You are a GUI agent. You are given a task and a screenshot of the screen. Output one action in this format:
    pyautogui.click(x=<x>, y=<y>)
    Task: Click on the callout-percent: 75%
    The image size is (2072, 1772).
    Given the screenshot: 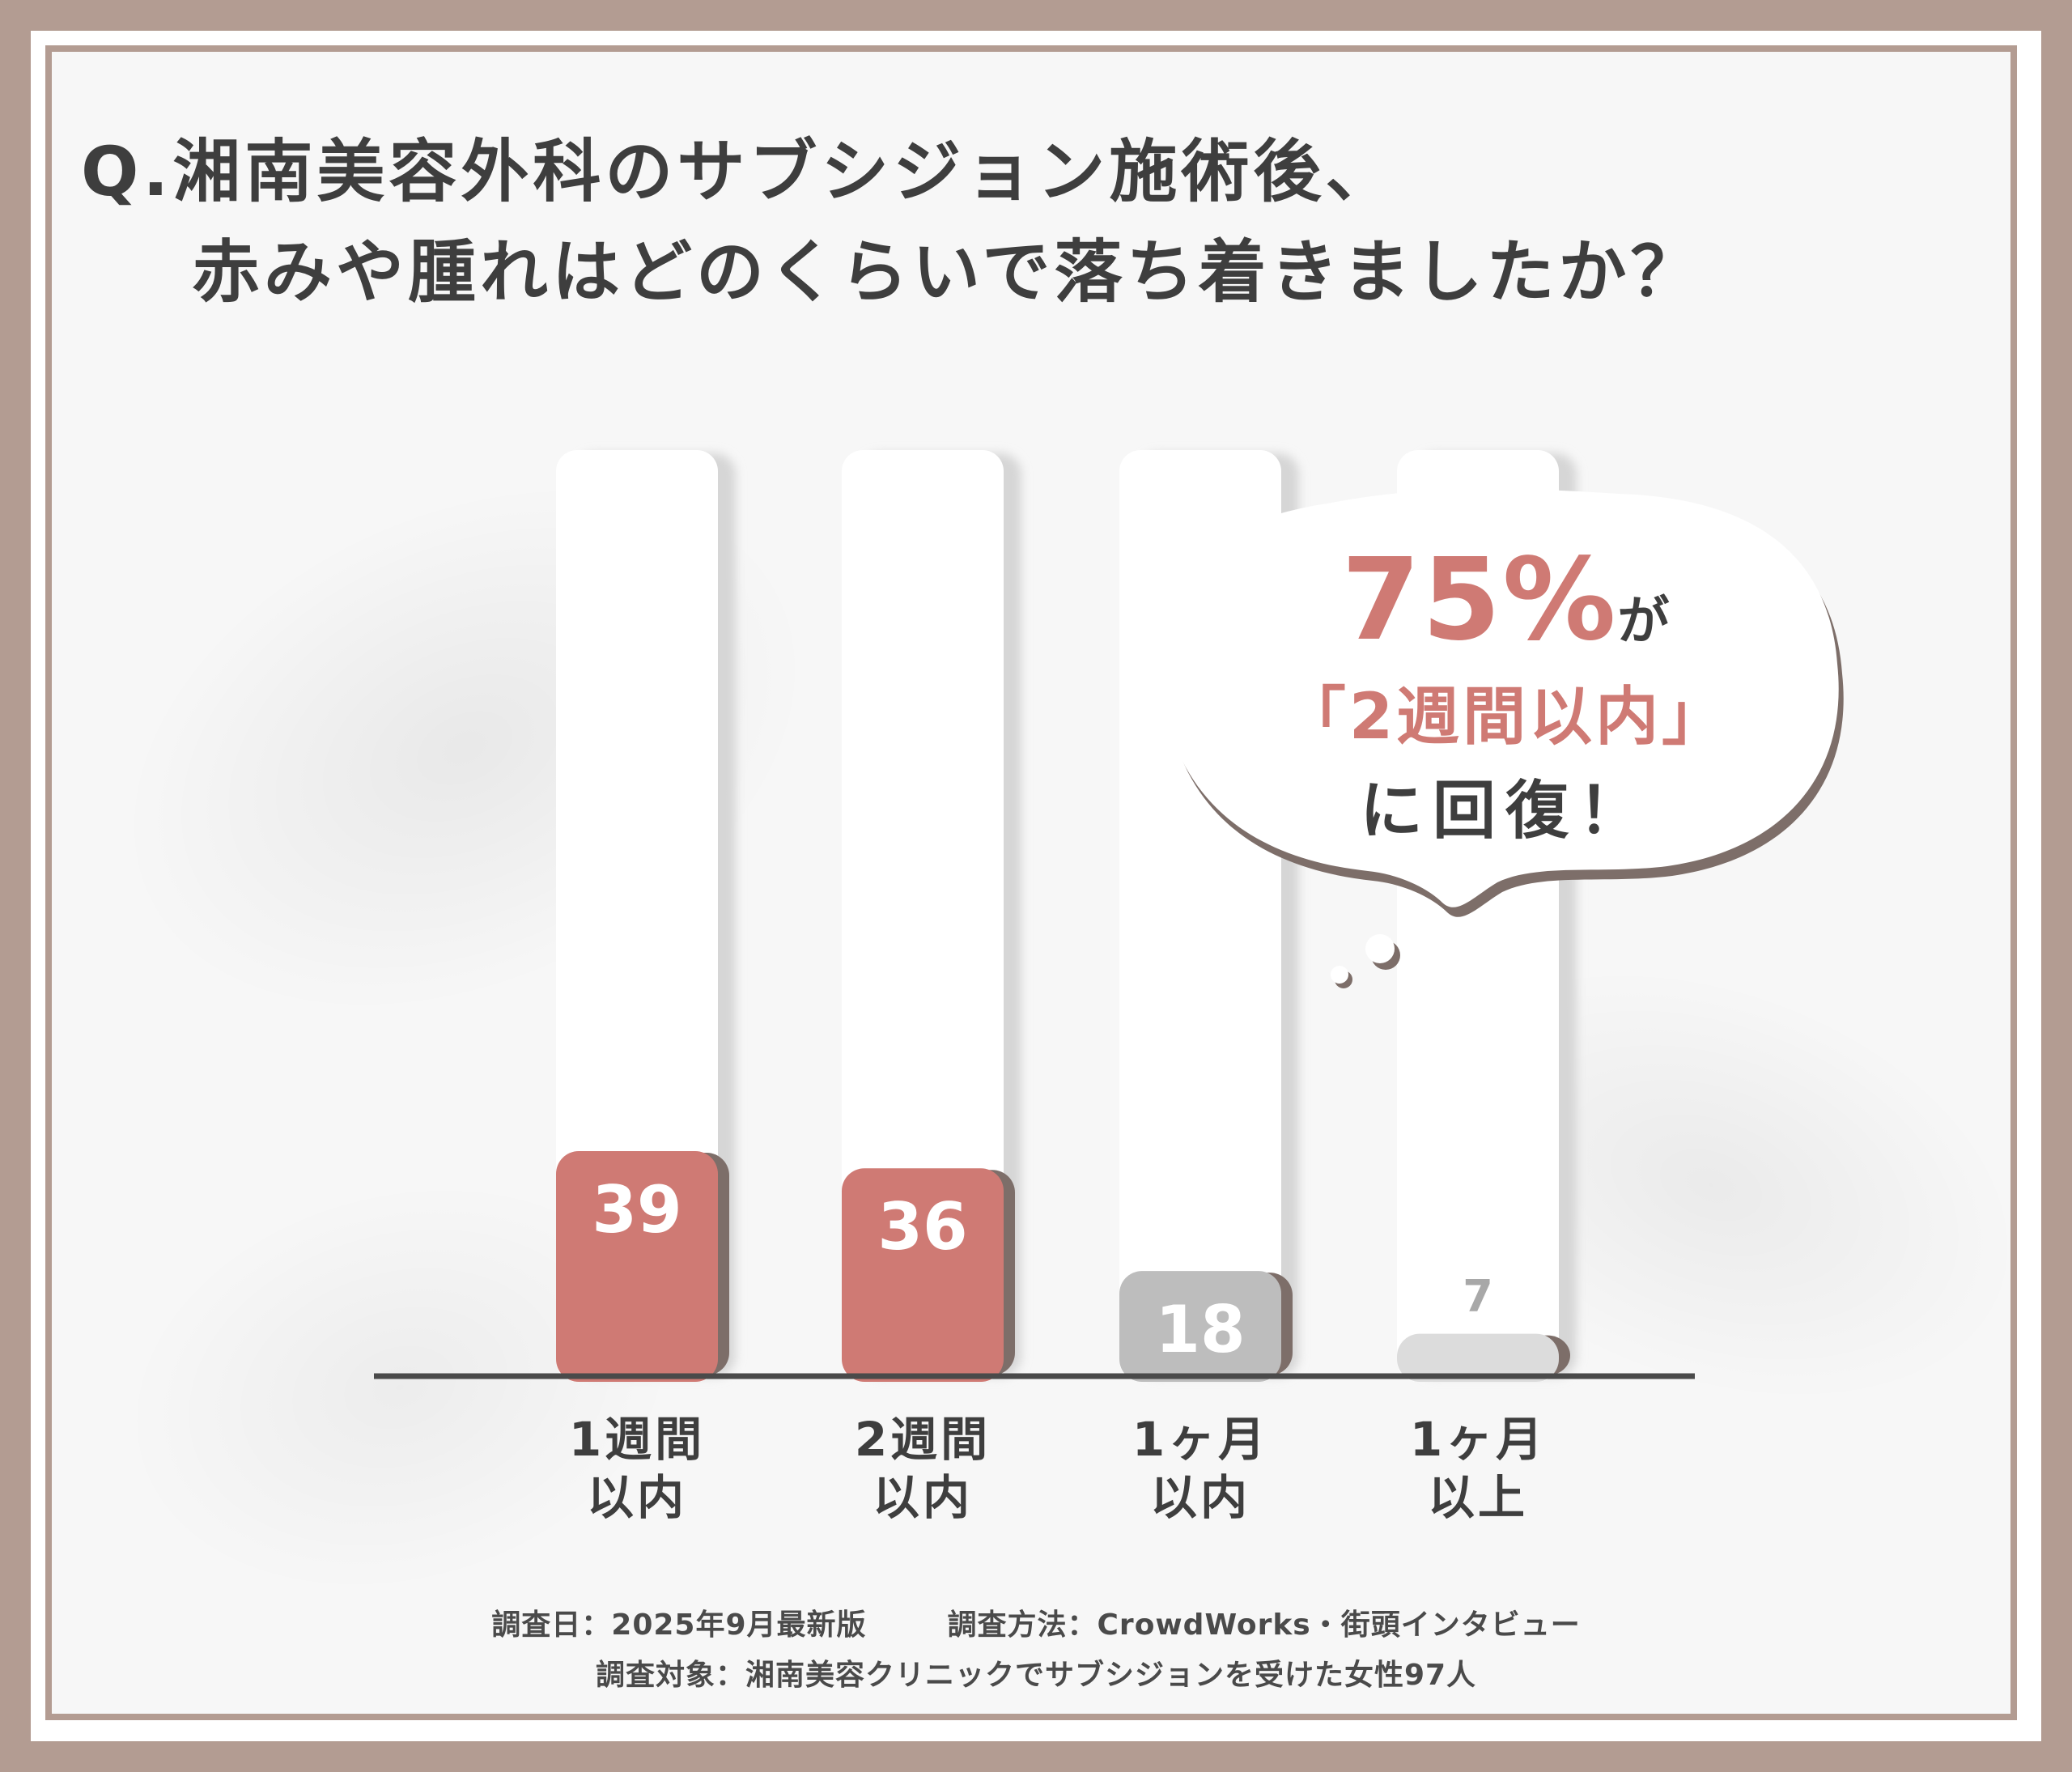 What is the action you would take?
    pyautogui.click(x=1479, y=600)
    